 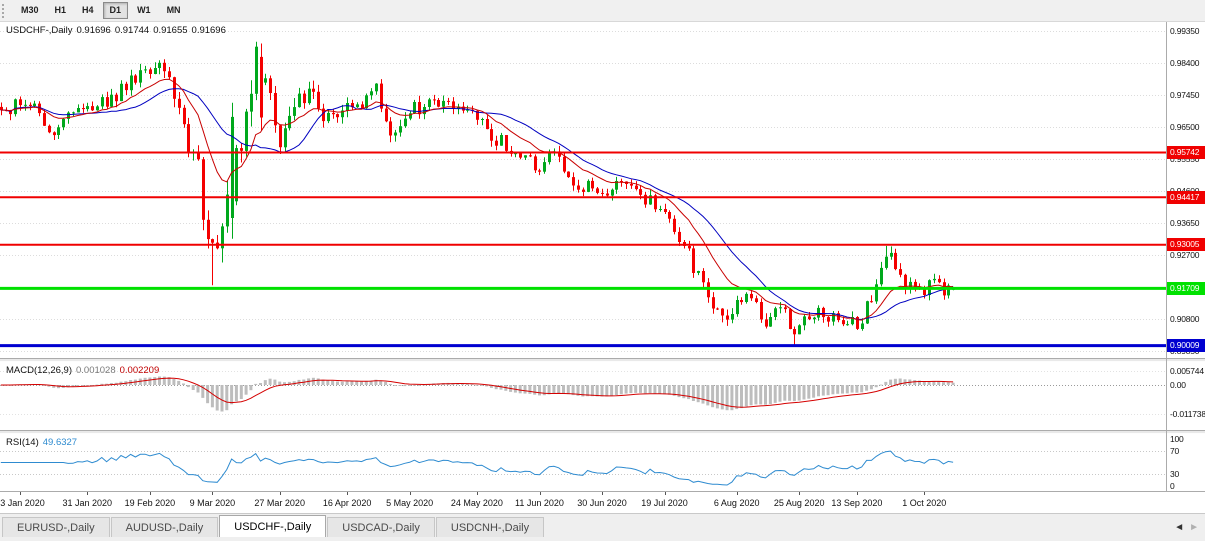 I want to click on chart-tab-usdcaddaily: USDCAD-,Daily, so click(x=381, y=527).